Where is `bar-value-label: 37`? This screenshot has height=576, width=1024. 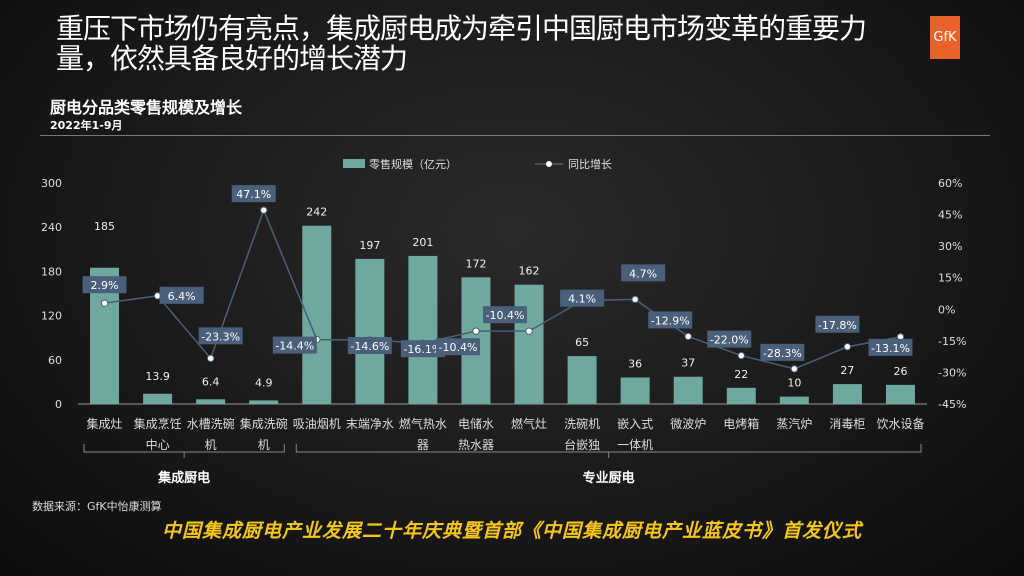
bar-value-label: 37 is located at coordinates (688, 363).